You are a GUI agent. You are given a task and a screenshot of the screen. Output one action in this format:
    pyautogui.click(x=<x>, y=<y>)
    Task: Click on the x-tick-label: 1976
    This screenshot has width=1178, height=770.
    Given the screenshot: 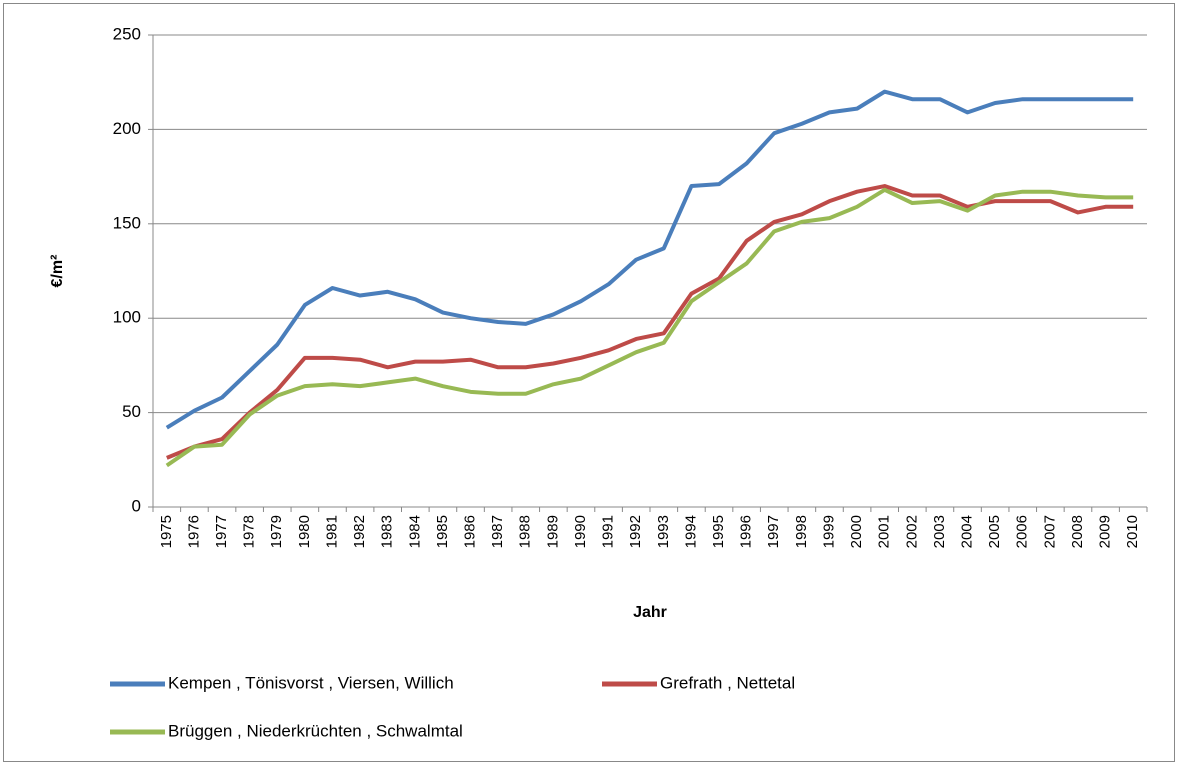 What is the action you would take?
    pyautogui.click(x=193, y=531)
    